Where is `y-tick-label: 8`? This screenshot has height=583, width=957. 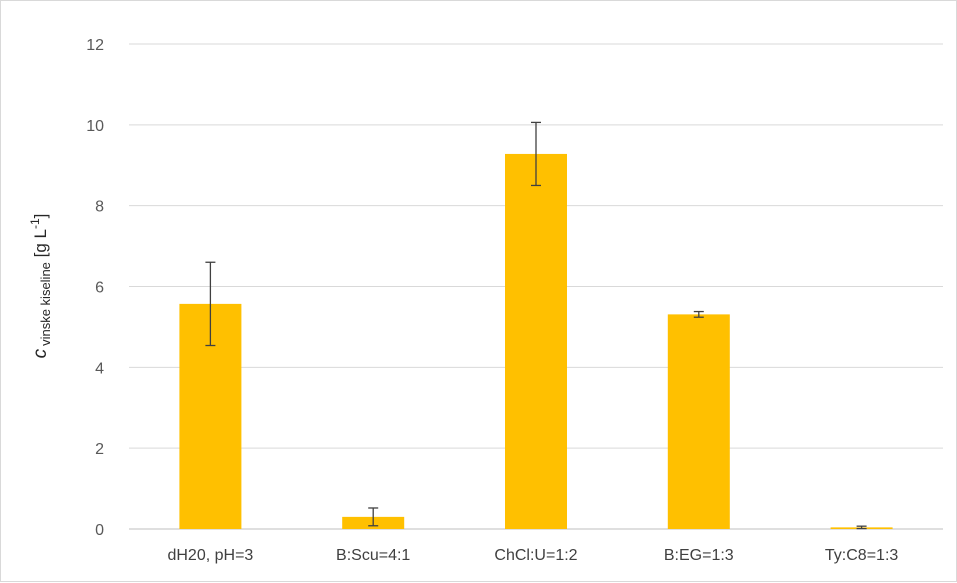 y-tick-label: 8 is located at coordinates (99, 207).